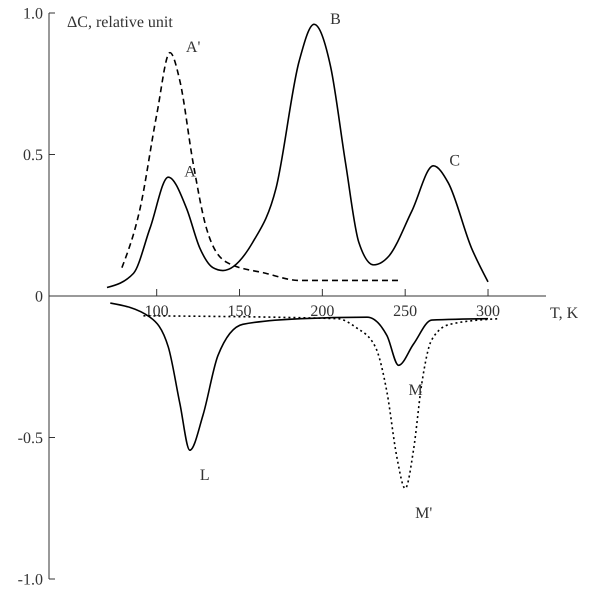 This screenshot has height=589, width=589. Describe the element at coordinates (488, 311) in the screenshot. I see `x-tick-label: 300` at that location.